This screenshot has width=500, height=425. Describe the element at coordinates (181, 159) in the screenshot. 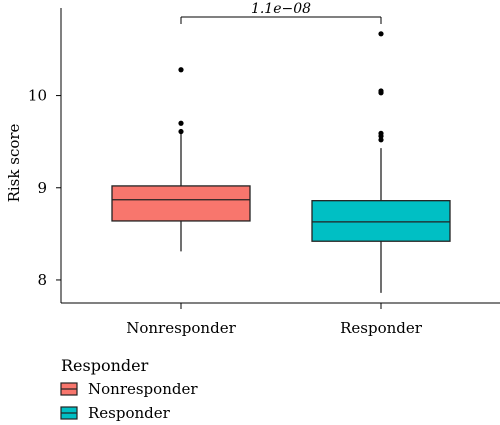

I see `box-nonresponder` at that location.